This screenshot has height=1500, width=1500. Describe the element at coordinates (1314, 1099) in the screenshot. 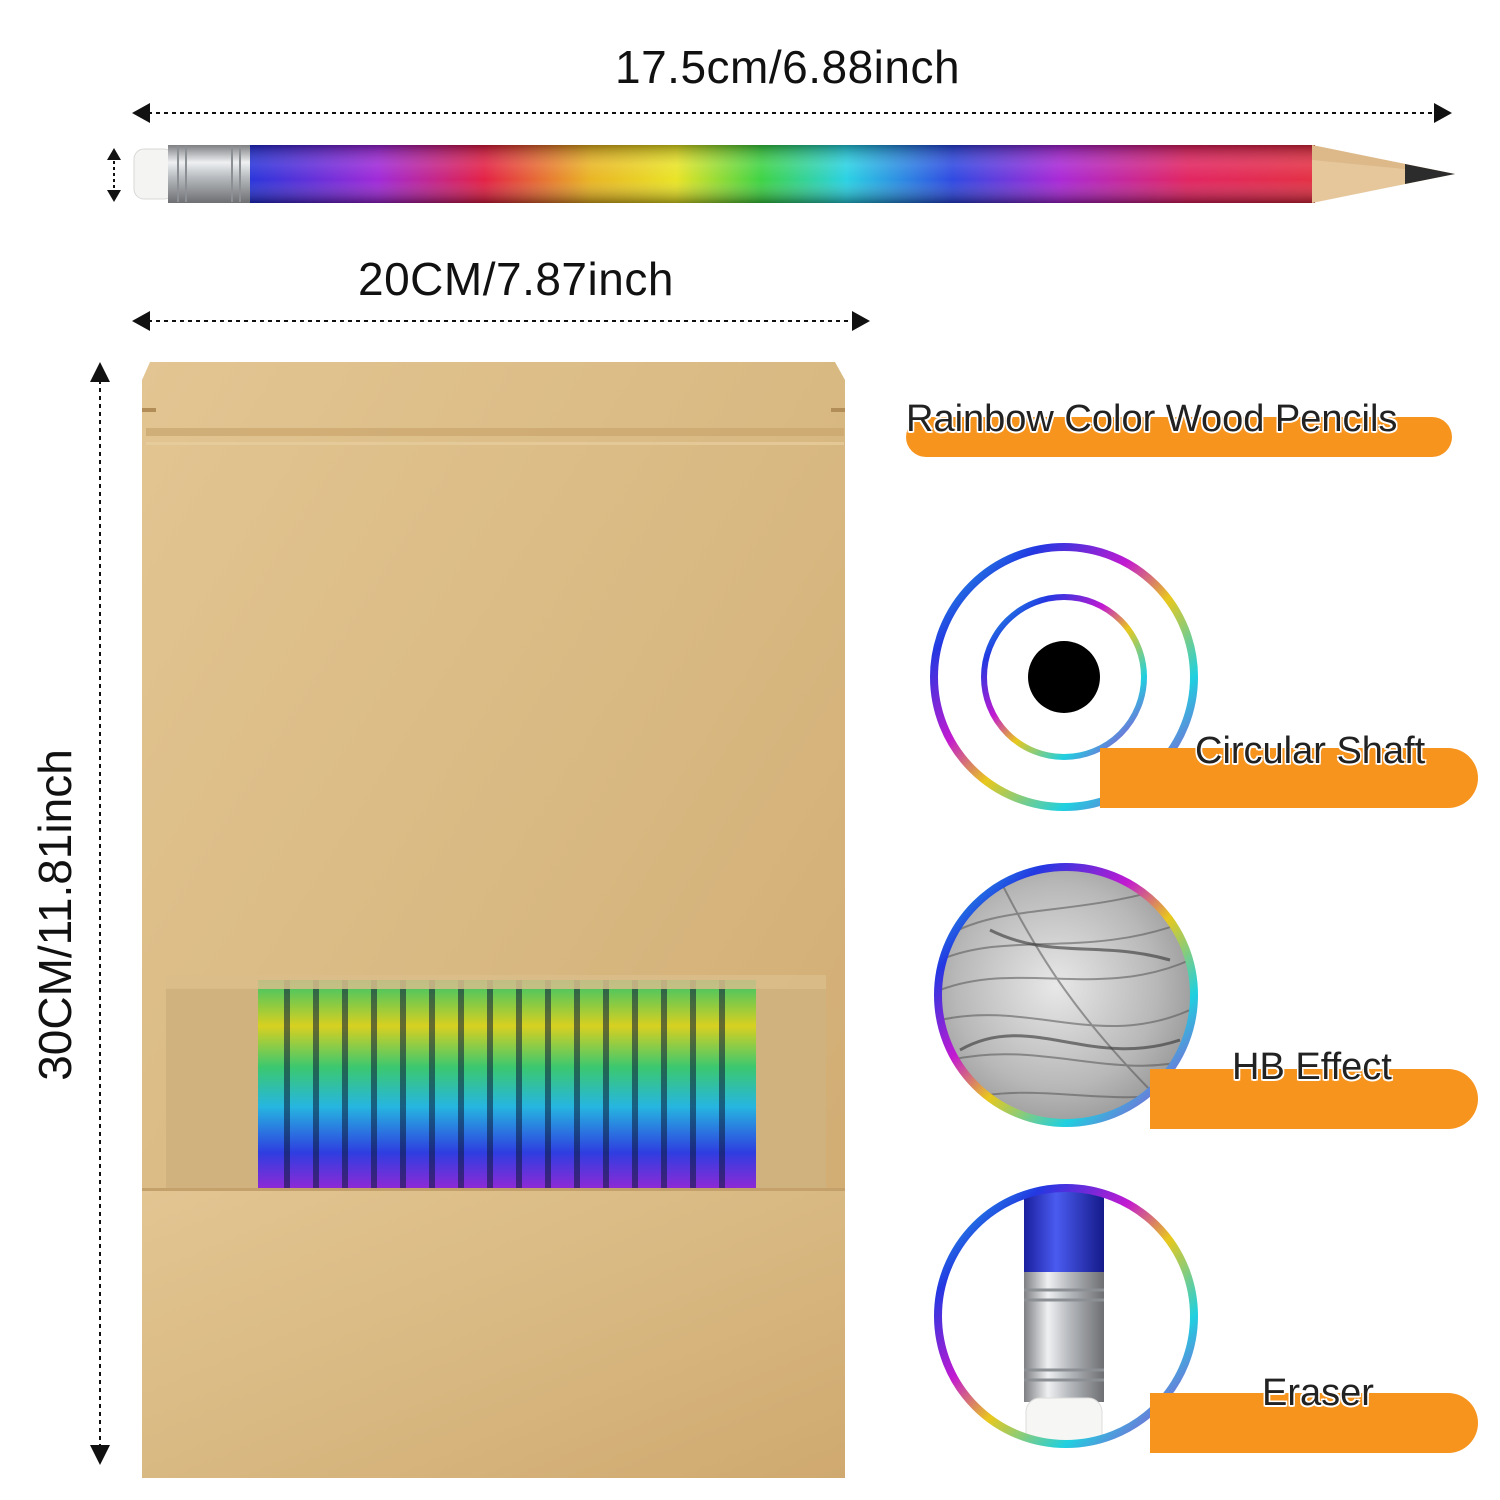

I see `feature-bar-hb-effect` at that location.